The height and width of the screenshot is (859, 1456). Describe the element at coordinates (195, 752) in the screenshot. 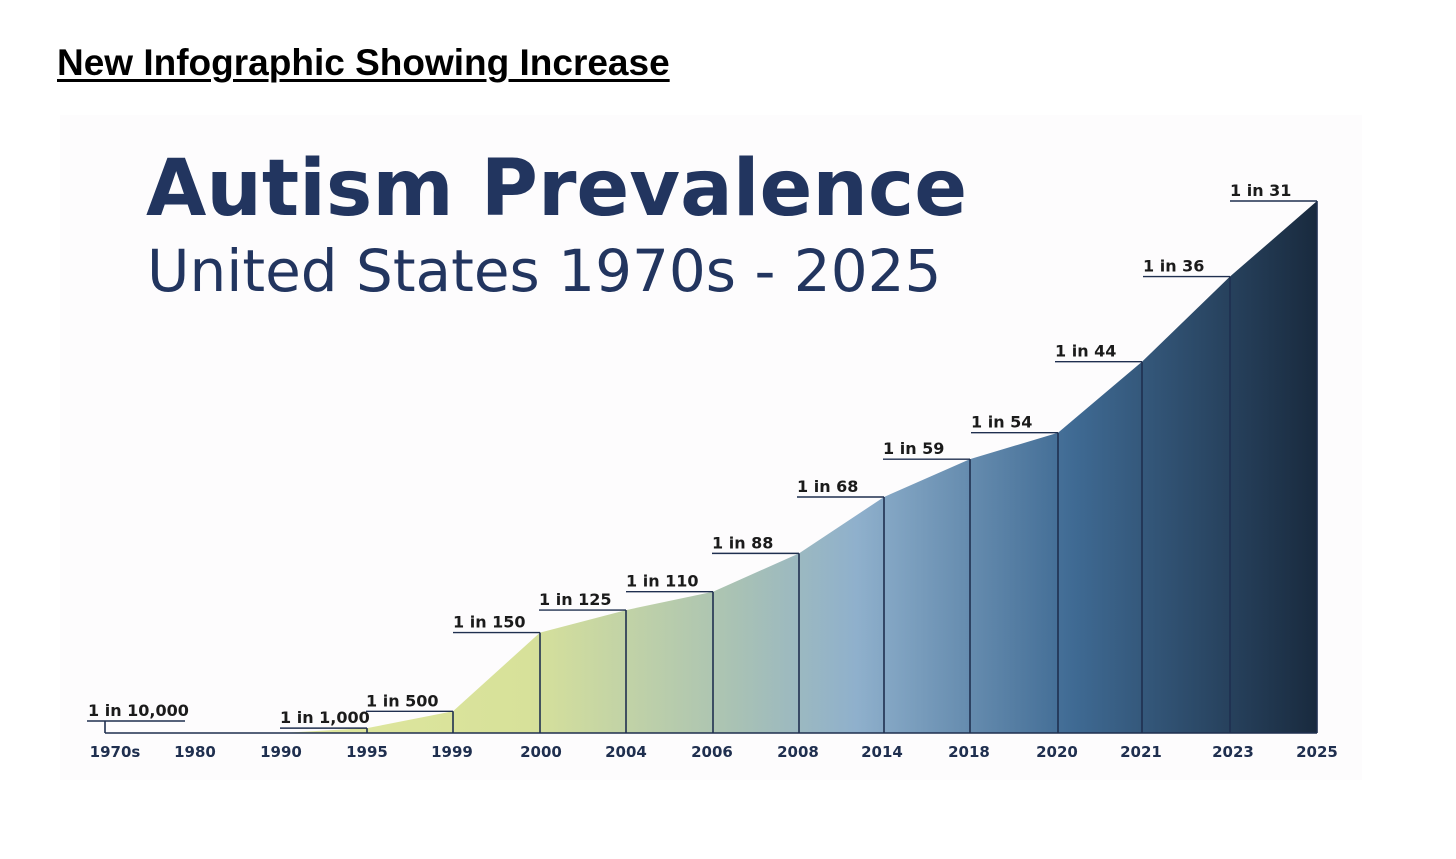

I see `x-tick-label: 1980` at that location.